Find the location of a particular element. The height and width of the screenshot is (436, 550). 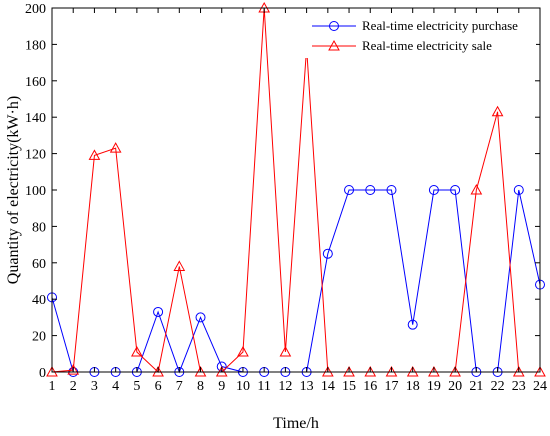

x-tick-label: 18 is located at coordinates (413, 386).